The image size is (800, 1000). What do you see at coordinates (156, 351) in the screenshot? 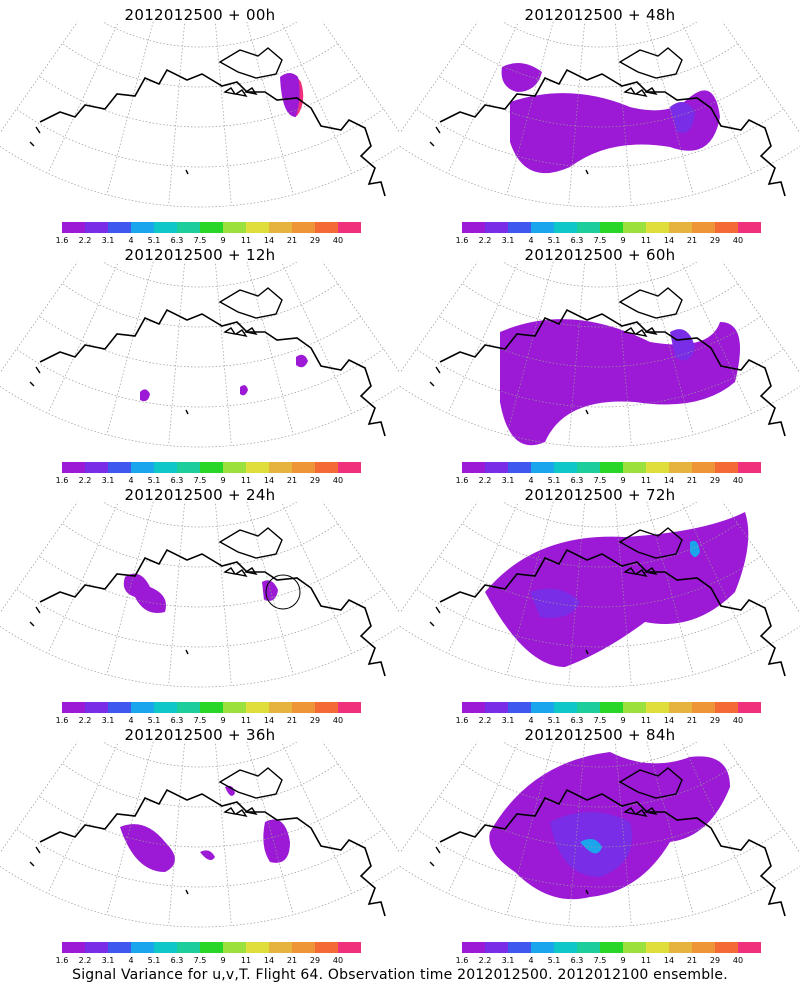
I see `arctic-islands` at bounding box center [156, 351].